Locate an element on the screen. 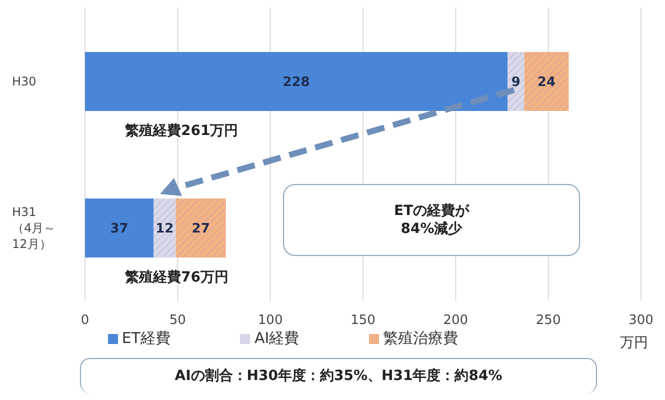  x-tick-label: 250 is located at coordinates (548, 320).